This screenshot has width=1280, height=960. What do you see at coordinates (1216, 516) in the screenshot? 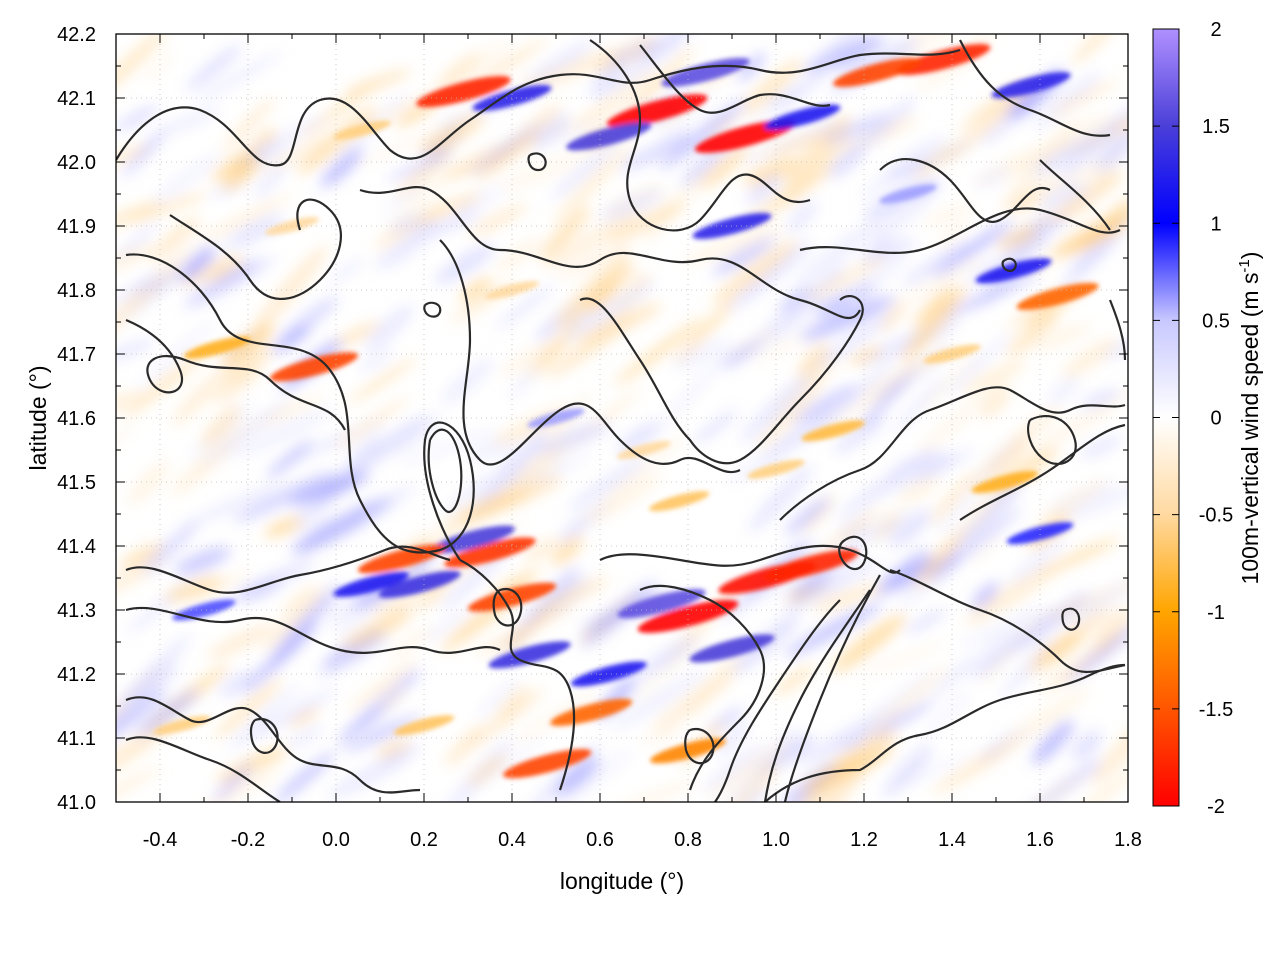
I see `colorbar-tick-label: -0.5` at bounding box center [1216, 516].